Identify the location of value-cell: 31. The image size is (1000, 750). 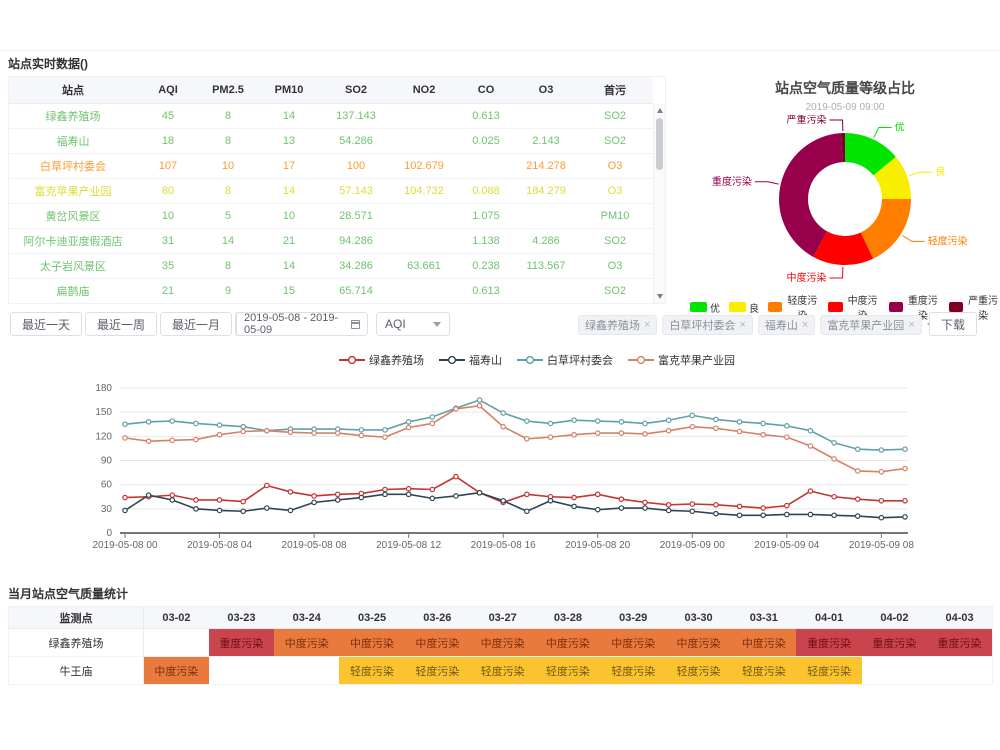
(168, 240).